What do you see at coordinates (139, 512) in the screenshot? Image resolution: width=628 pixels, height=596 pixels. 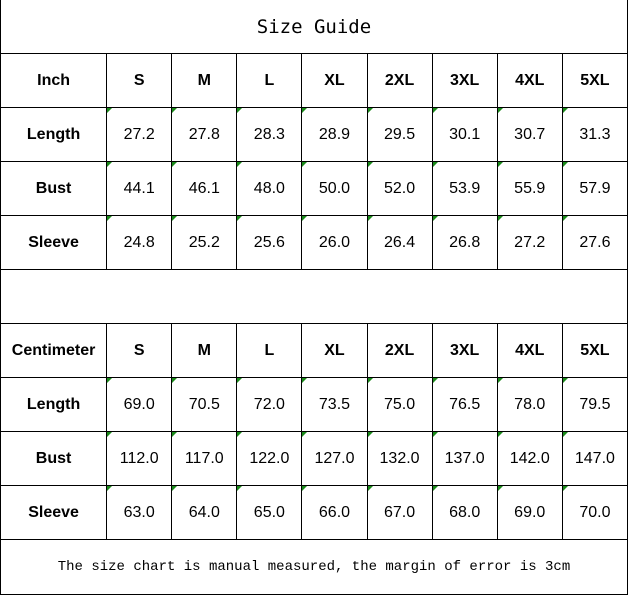 I see `measure-value: 63.0` at bounding box center [139, 512].